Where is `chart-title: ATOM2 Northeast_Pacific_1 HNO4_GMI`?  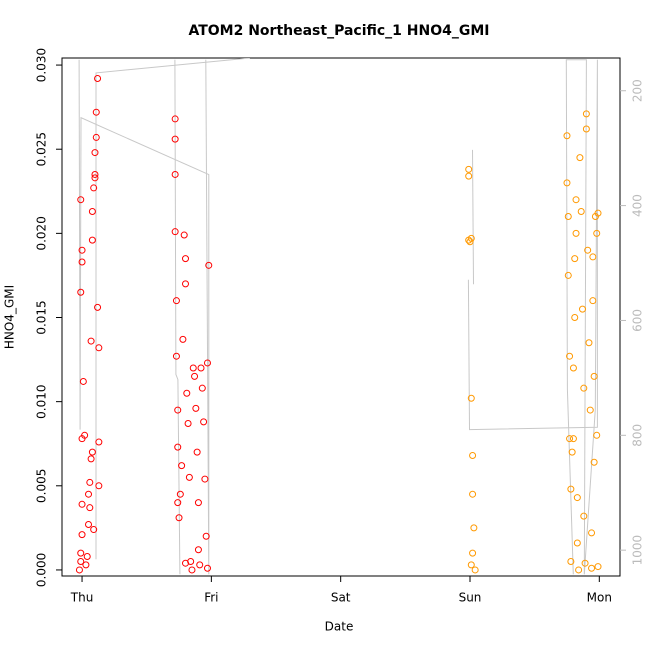 chart-title: ATOM2 Northeast_Pacific_1 HNO4_GMI is located at coordinates (338, 31).